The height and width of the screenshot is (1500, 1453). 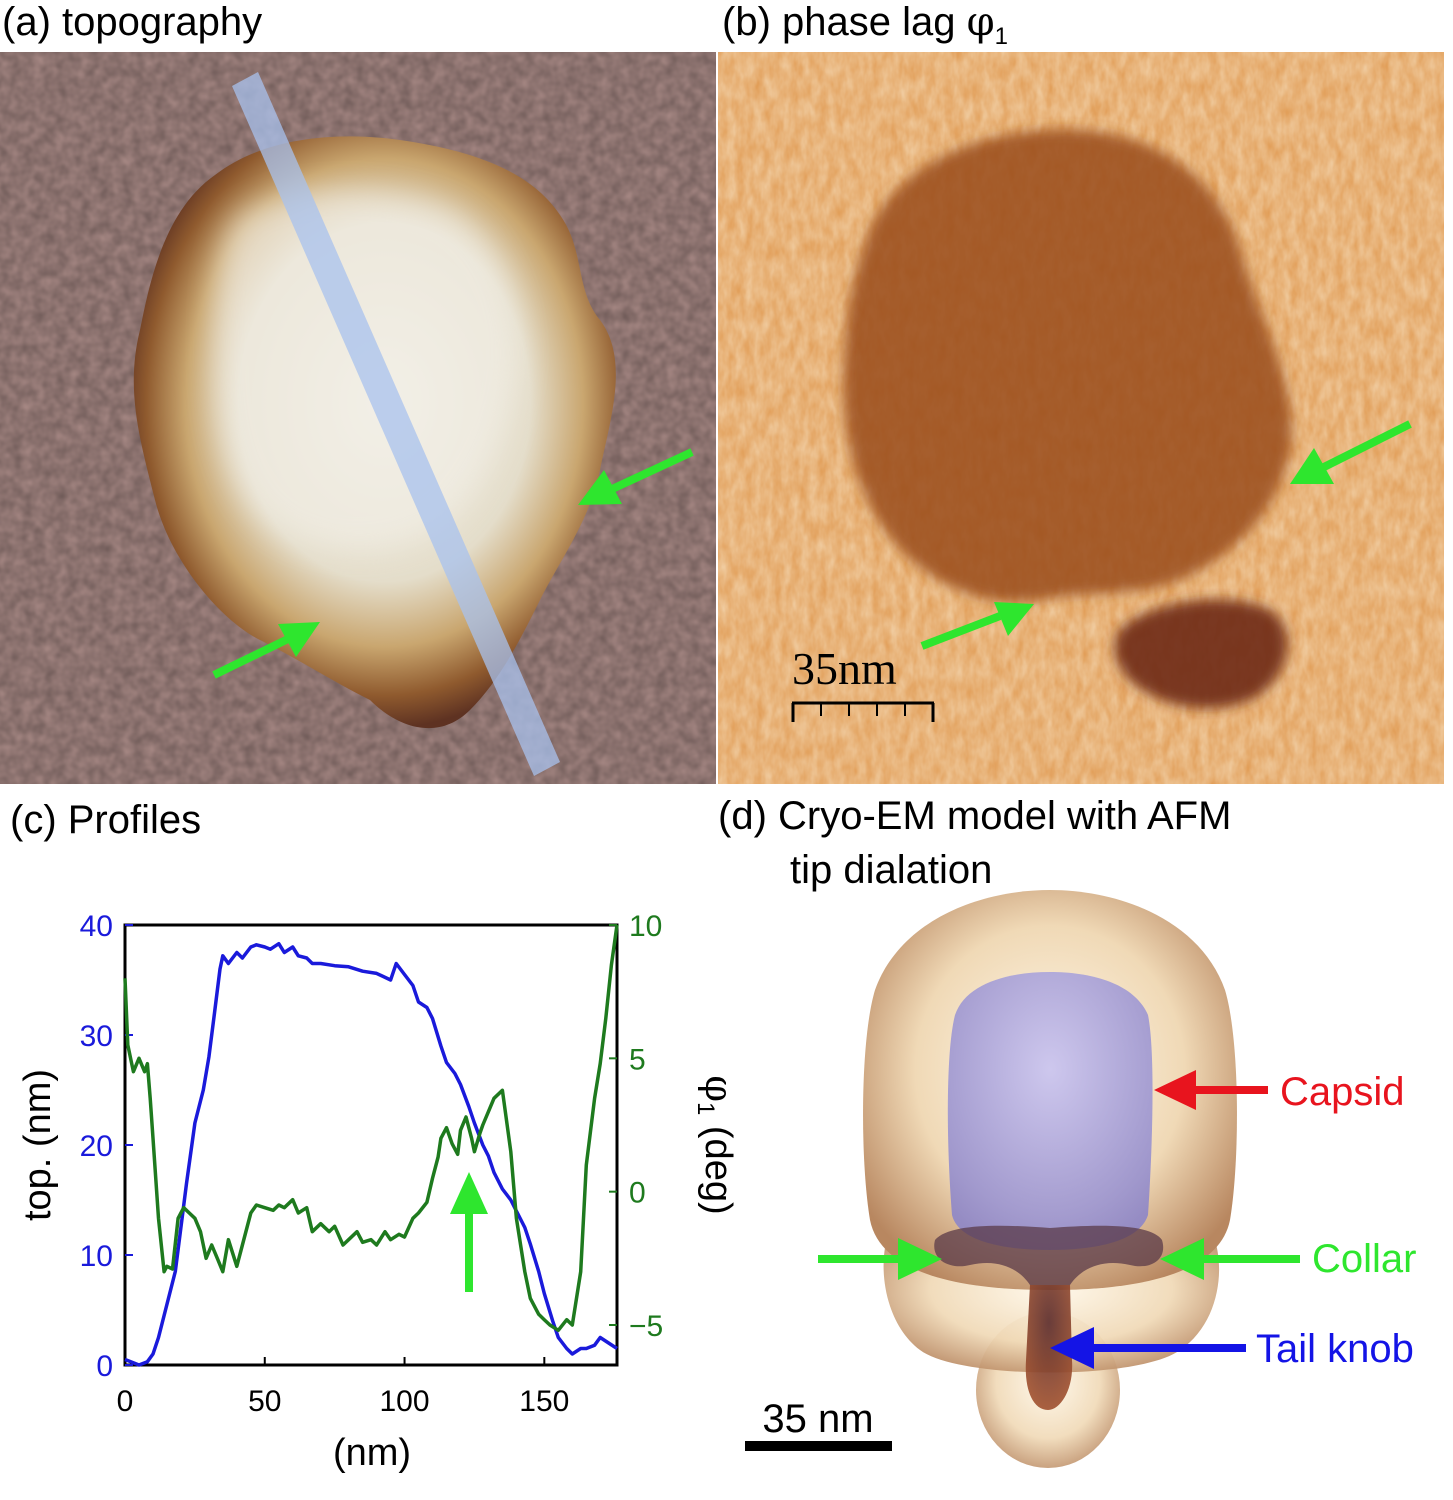 What do you see at coordinates (371, 1128) in the screenshot?
I see `phase-profile-line` at bounding box center [371, 1128].